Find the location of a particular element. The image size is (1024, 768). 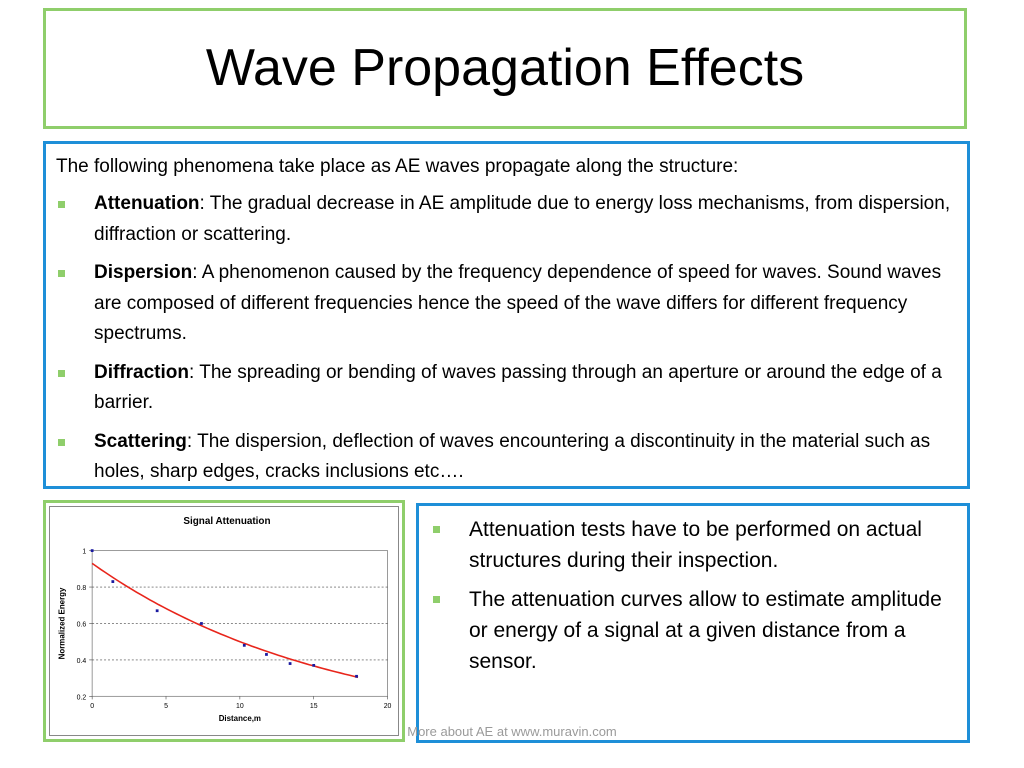

title-box: Wave Propagation Effects is located at coordinates (505, 68).